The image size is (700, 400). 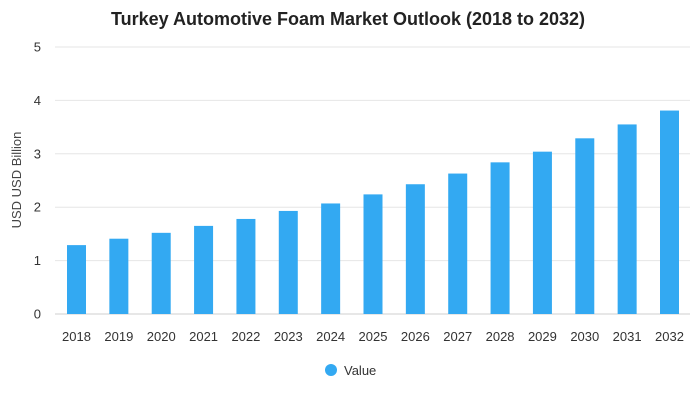 I want to click on x-tick-label: 2024, so click(x=330, y=336).